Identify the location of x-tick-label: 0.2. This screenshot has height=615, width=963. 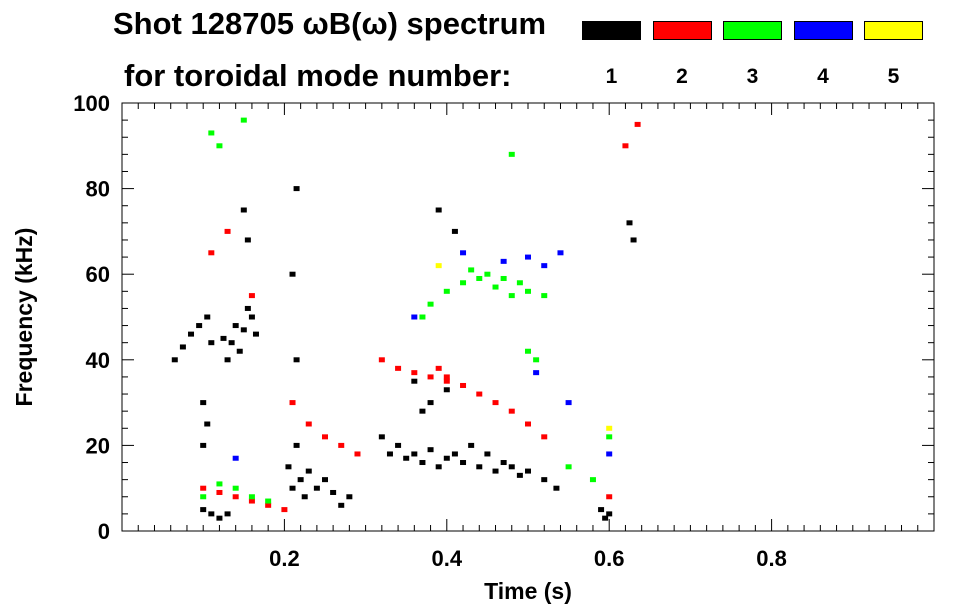
(284, 558).